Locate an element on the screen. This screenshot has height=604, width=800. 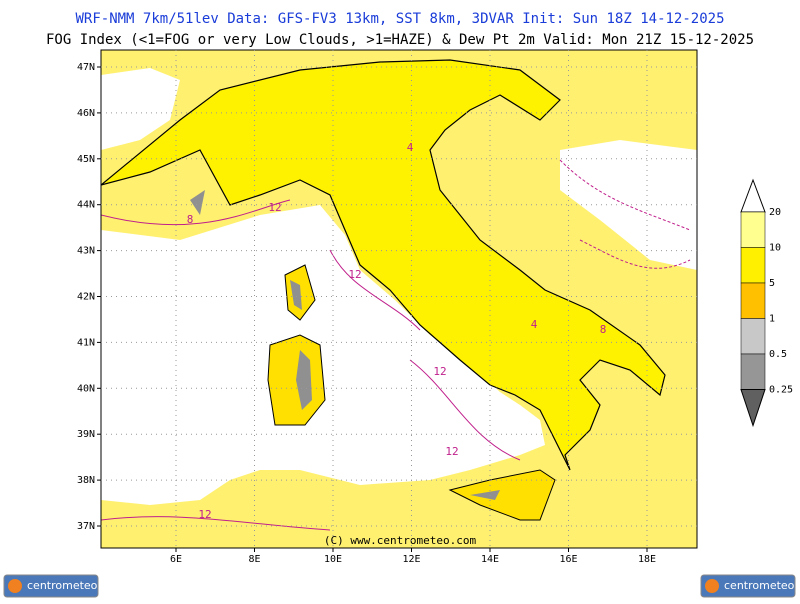
lon-label: 16E is located at coordinates (568, 559).